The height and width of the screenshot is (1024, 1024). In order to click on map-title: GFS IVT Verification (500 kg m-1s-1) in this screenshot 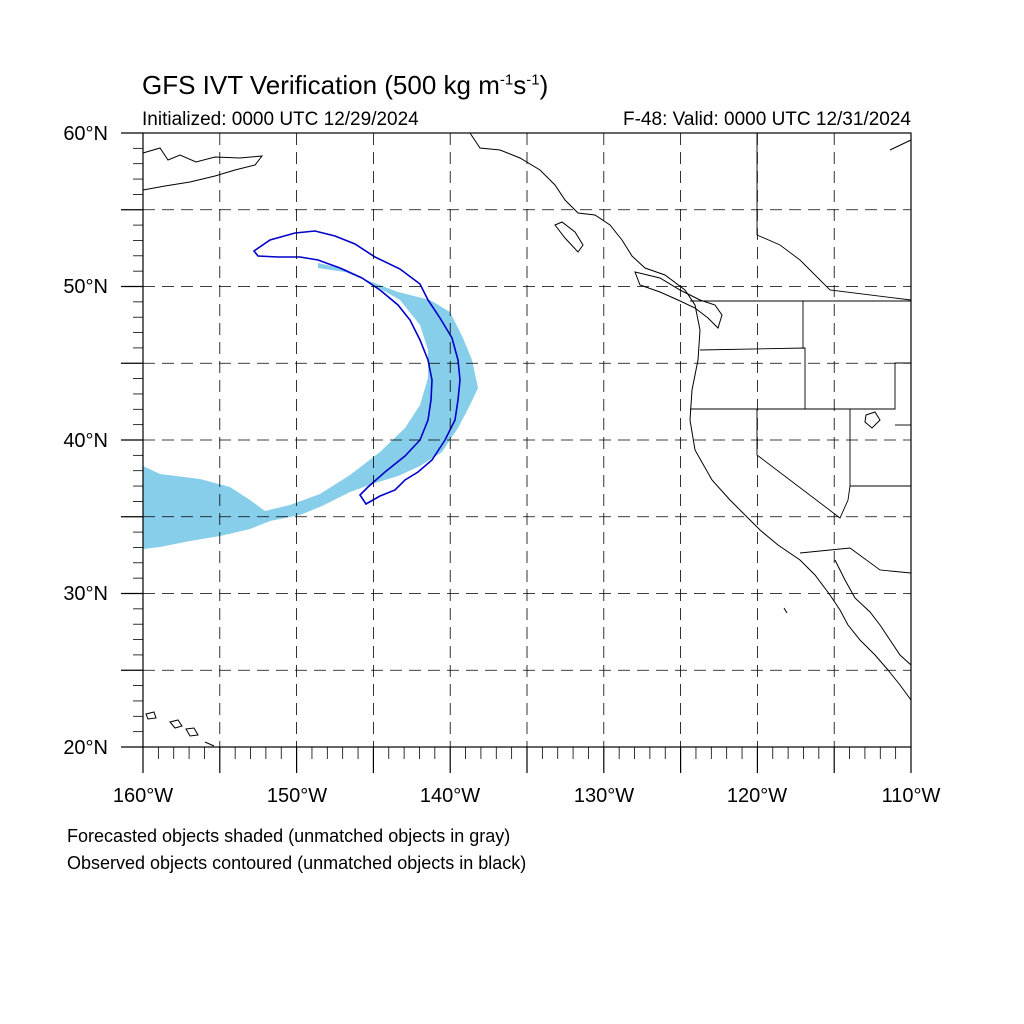, I will do `click(345, 85)`.